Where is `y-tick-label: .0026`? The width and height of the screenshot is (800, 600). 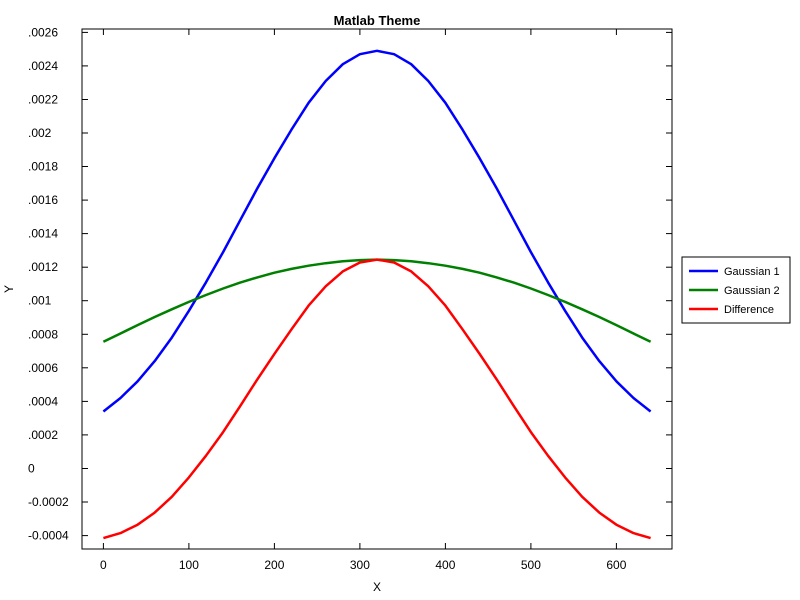
y-tick-label: .0026 is located at coordinates (43, 32).